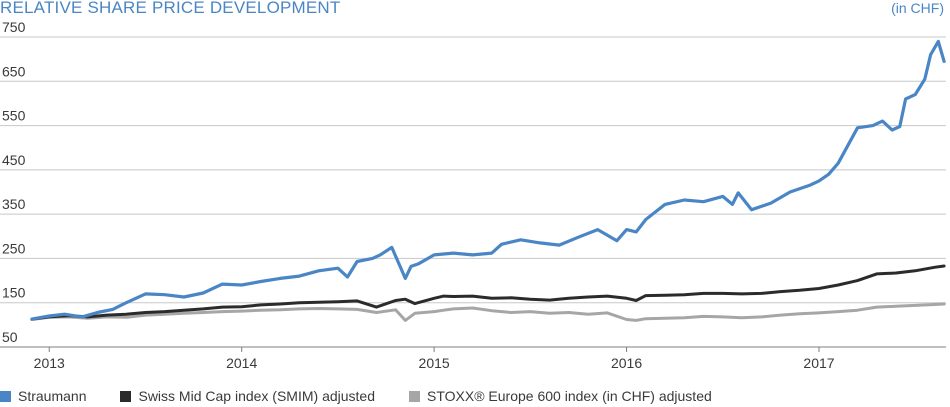 The height and width of the screenshot is (407, 950). What do you see at coordinates (49, 363) in the screenshot?
I see `x-tick-label: 2013` at bounding box center [49, 363].